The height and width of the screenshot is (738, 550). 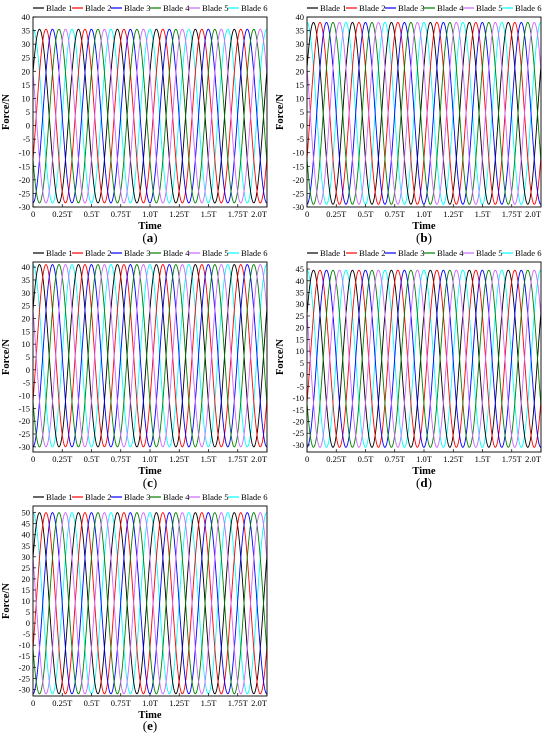 I want to click on panel-caption: (a), so click(x=149, y=237).